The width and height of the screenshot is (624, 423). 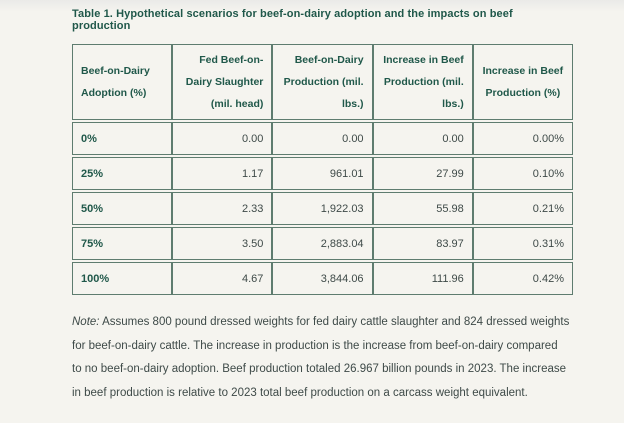 I want to click on table-row: 25% 1.17 961.01 27.99 0.10%, so click(x=322, y=173).